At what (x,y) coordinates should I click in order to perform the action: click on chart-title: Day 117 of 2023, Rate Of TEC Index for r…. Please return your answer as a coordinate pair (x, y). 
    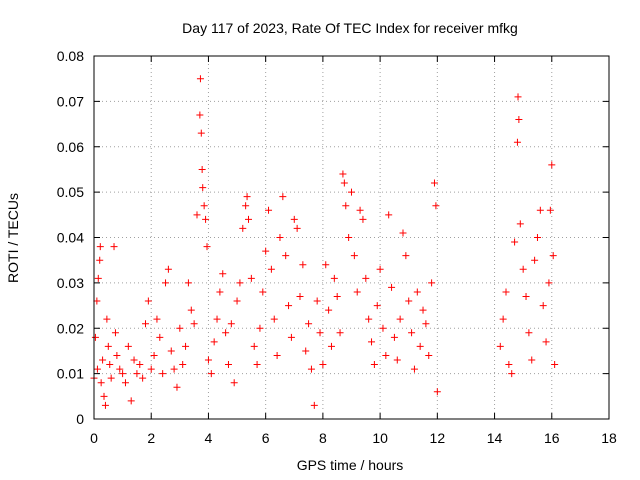
    Looking at the image, I should click on (350, 28).